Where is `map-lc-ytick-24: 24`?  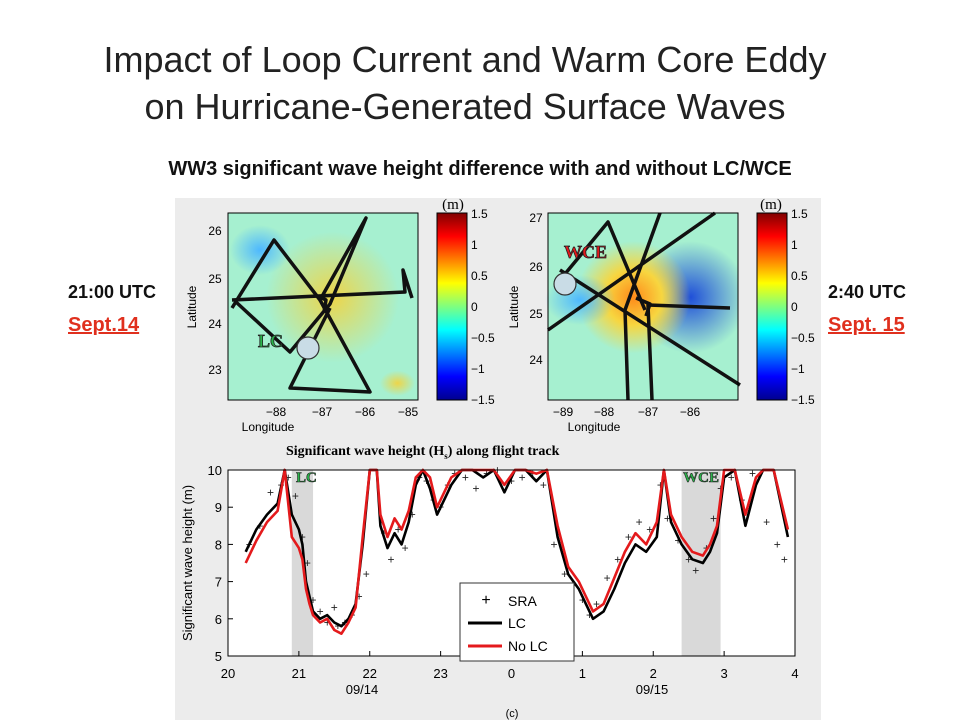 map-lc-ytick-24: 24 is located at coordinates (215, 324).